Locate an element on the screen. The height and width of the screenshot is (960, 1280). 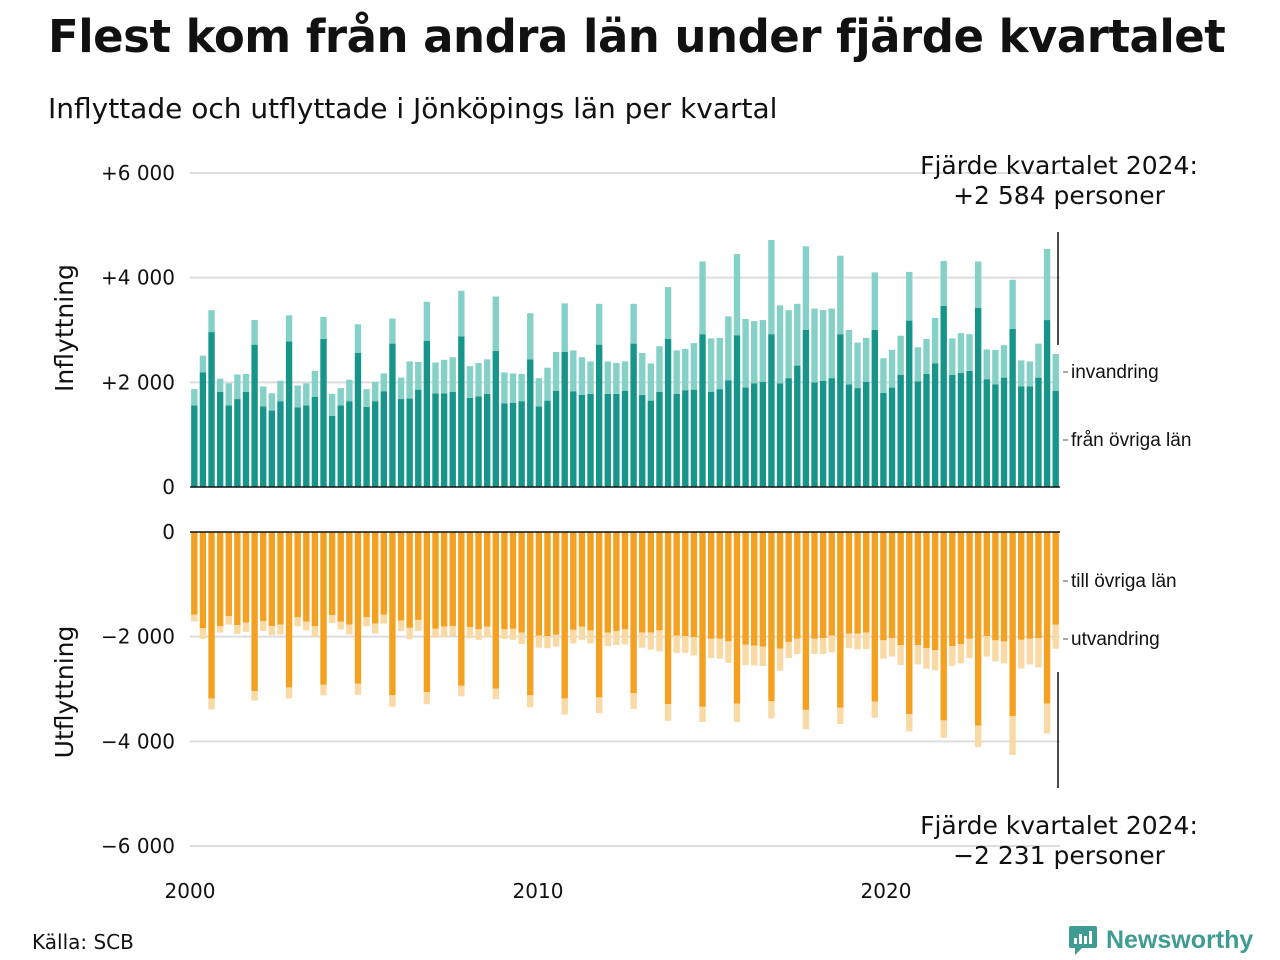
newsworthy-logo: Newsworthy is located at coordinates (1160, 940).